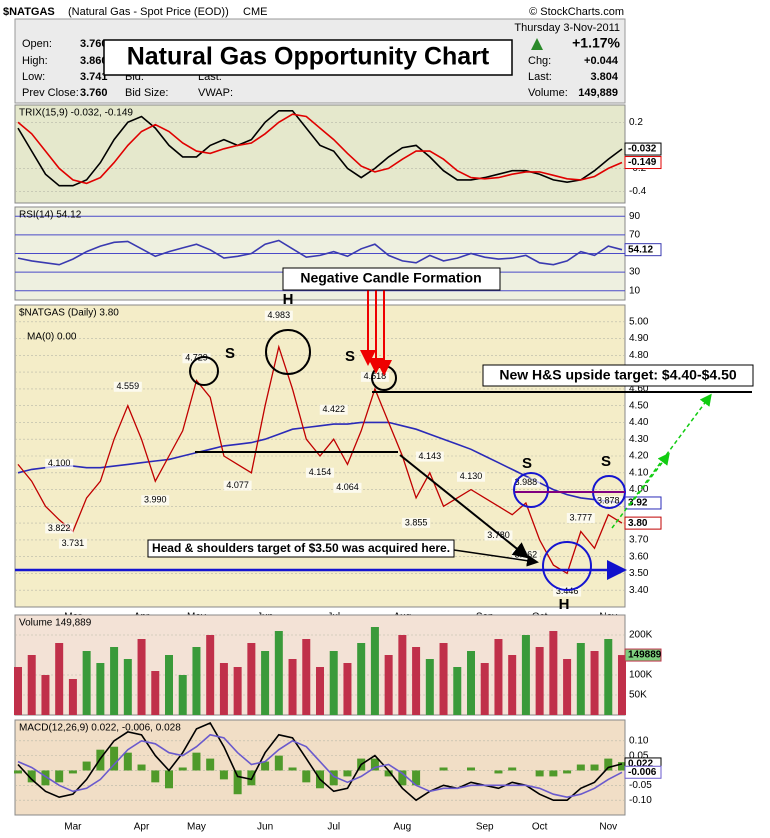 The height and width of the screenshot is (838, 770). What do you see at coordinates (640, 764) in the screenshot?
I see `value-tag-label: 0.022` at bounding box center [640, 764].